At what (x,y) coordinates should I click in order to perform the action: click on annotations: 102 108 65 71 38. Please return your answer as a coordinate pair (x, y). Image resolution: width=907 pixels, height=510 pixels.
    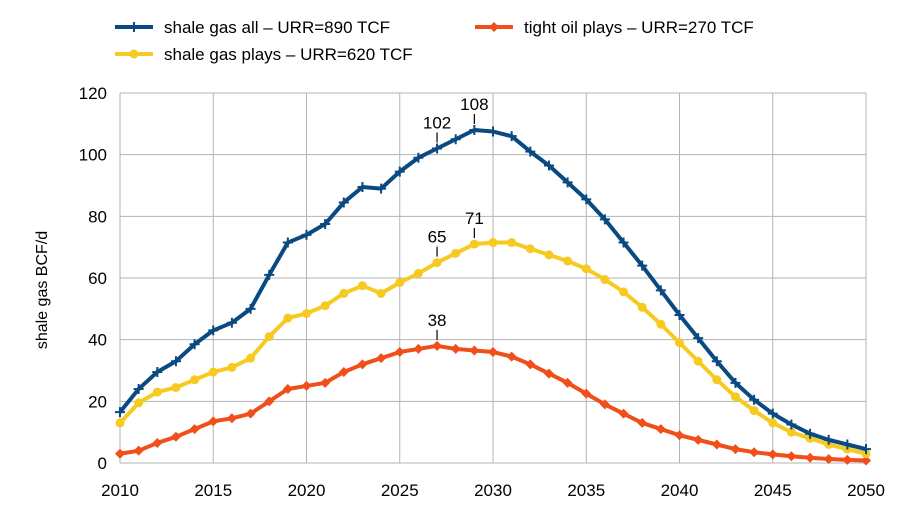
    Looking at the image, I should click on (456, 217).